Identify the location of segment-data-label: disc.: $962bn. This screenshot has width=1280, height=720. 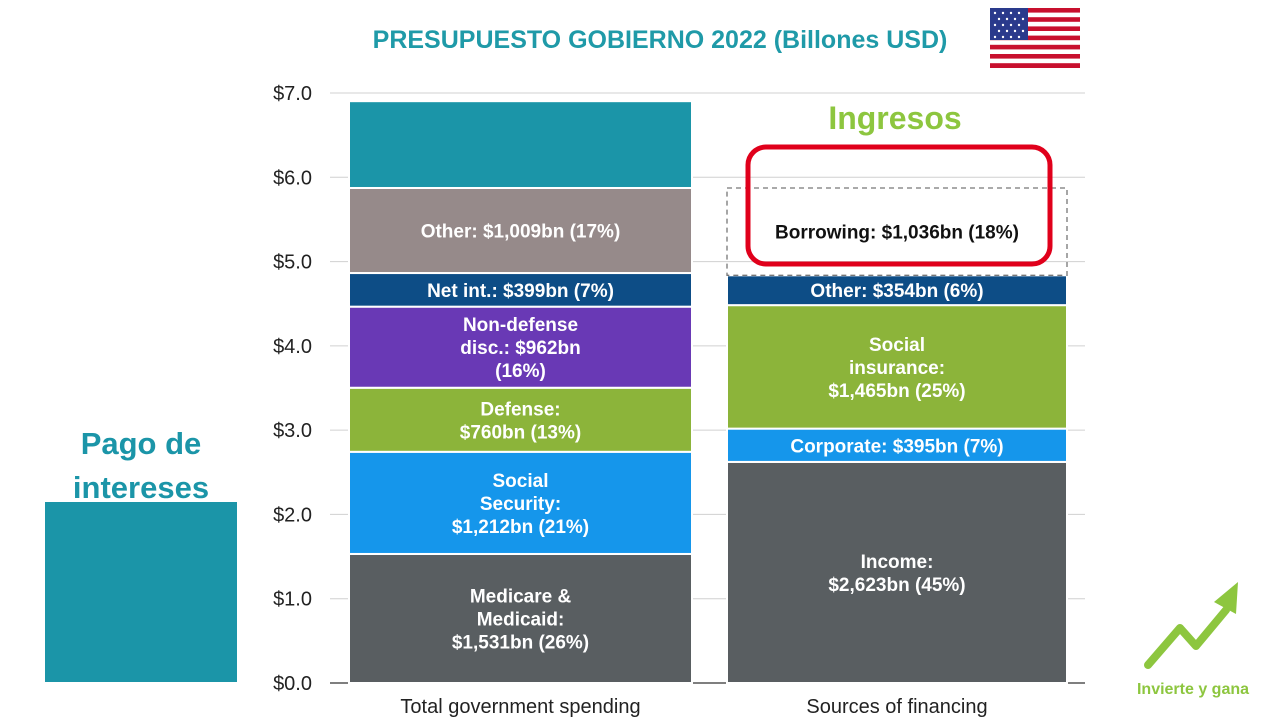
(520, 348).